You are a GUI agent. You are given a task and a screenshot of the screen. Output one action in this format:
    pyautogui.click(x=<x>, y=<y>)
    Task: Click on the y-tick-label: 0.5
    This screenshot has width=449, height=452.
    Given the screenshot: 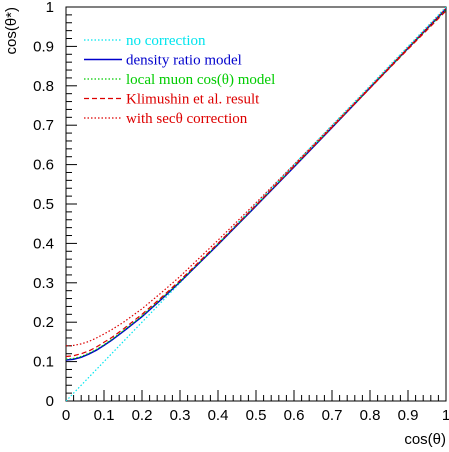 What is the action you would take?
    pyautogui.click(x=43, y=204)
    